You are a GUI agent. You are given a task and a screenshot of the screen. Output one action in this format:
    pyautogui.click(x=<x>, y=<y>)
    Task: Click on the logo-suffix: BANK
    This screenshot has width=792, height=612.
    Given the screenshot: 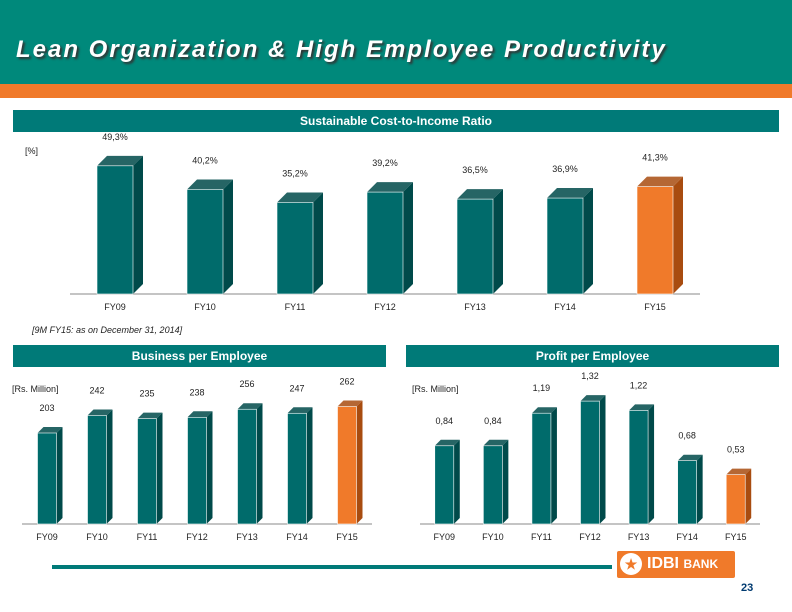 What is the action you would take?
    pyautogui.click(x=701, y=564)
    